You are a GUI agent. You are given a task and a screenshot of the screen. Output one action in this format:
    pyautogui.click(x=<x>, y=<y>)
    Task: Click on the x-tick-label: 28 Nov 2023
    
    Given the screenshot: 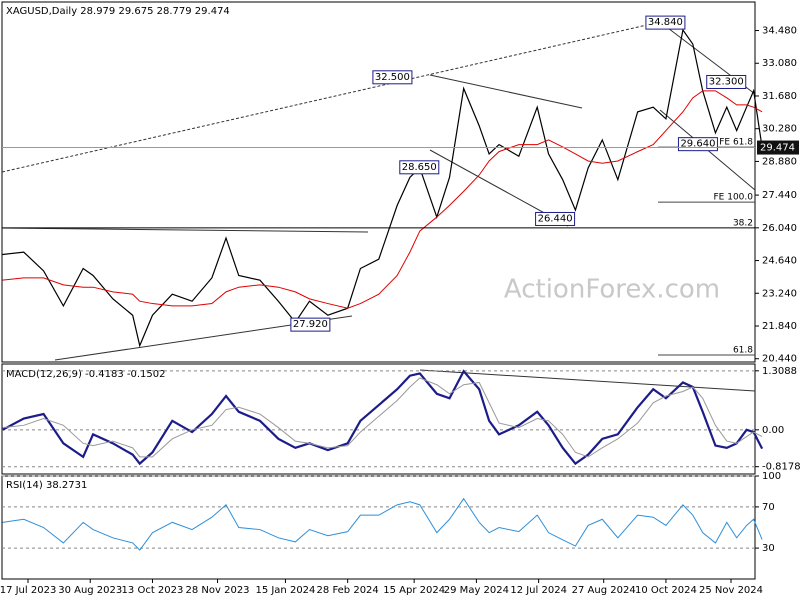 What is the action you would take?
    pyautogui.click(x=218, y=590)
    